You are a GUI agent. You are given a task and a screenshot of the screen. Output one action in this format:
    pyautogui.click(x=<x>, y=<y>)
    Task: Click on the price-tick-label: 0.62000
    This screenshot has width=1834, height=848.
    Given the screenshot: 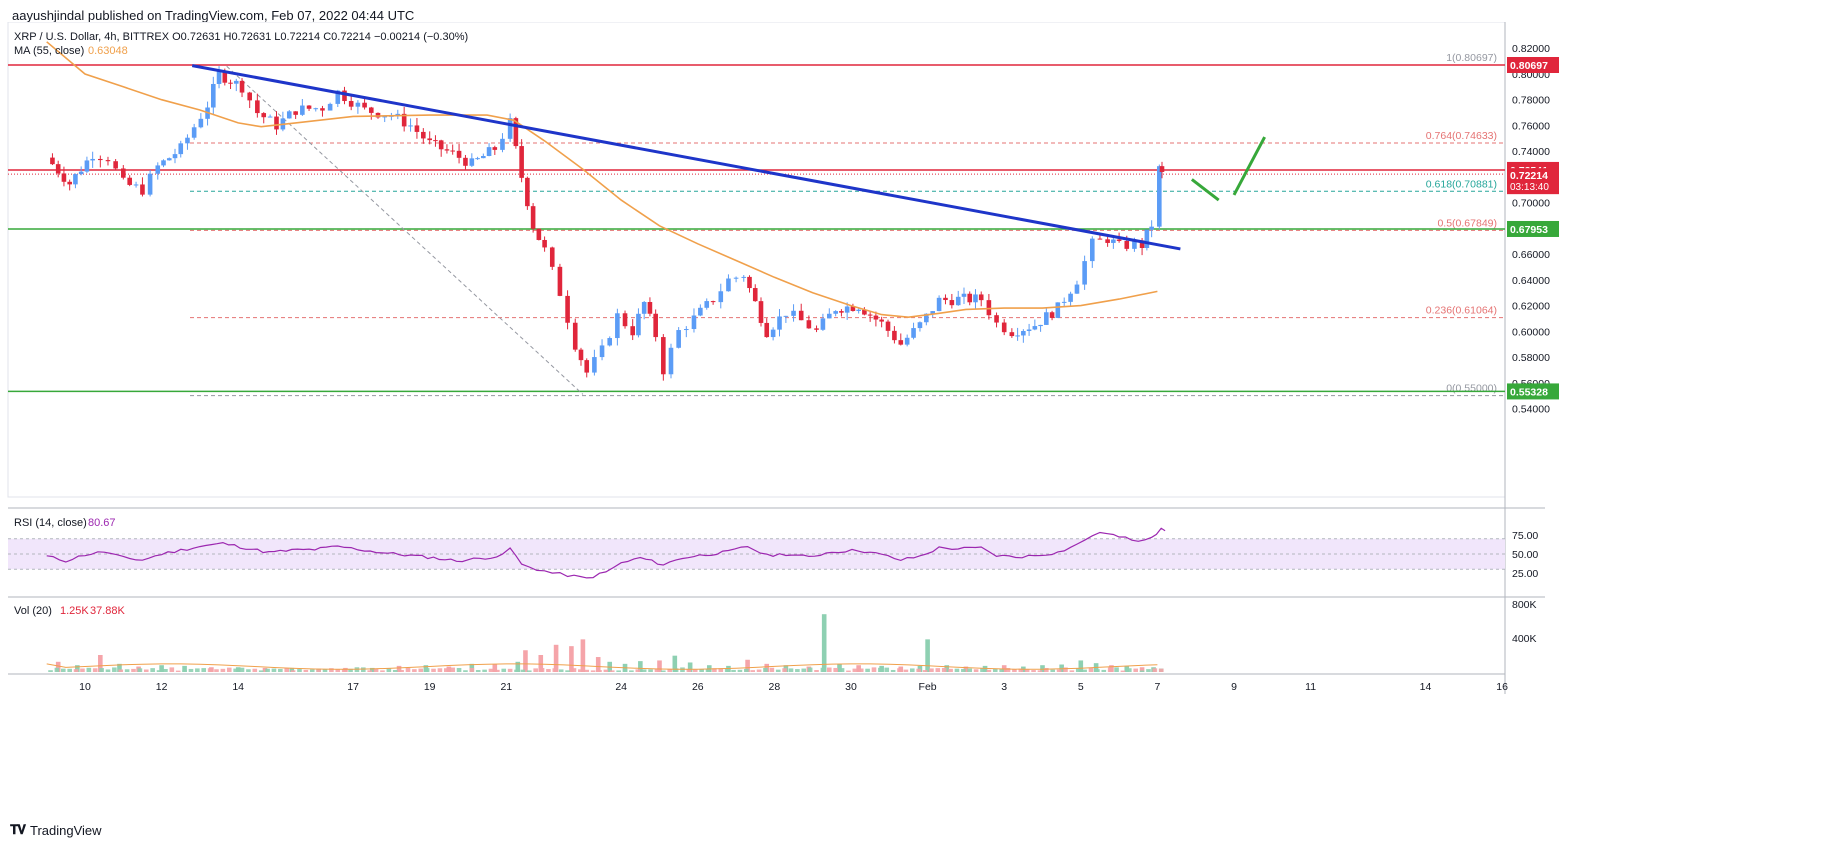 What is the action you would take?
    pyautogui.click(x=1531, y=307)
    